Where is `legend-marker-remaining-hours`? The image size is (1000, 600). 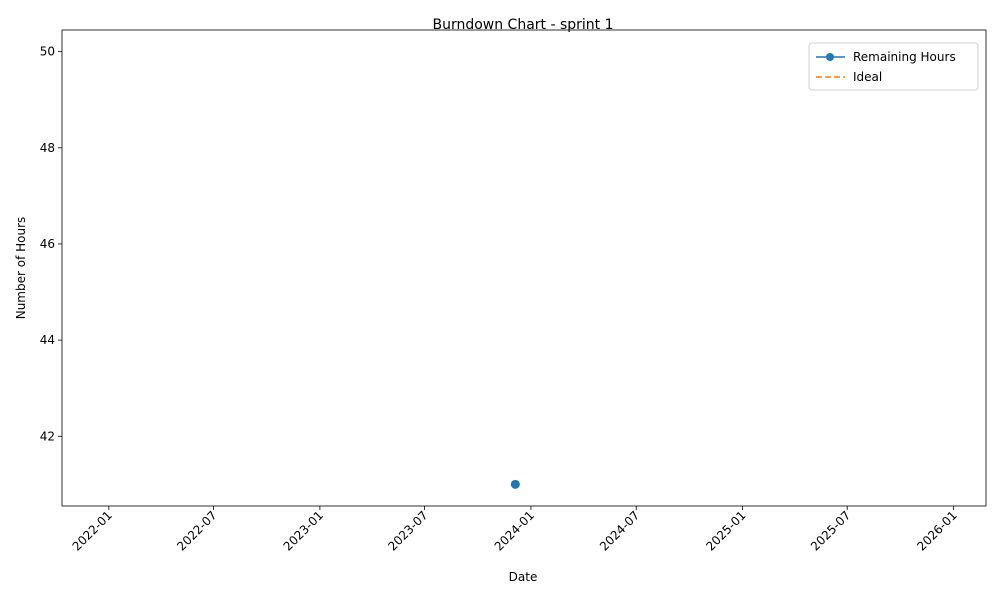
legend-marker-remaining-hours is located at coordinates (830, 57).